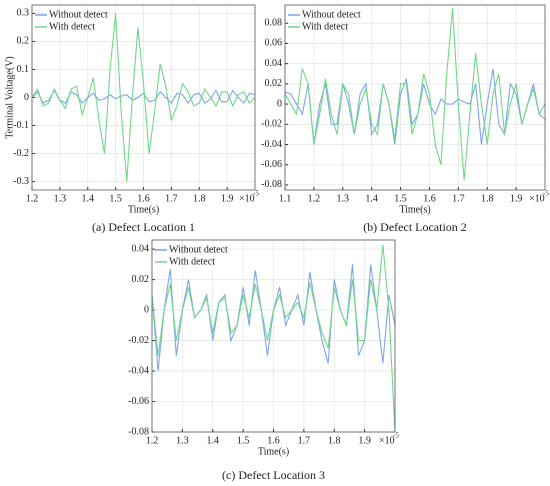 The image size is (550, 486). Describe the element at coordinates (21, 181) in the screenshot. I see `y-tick-label: -0.3` at that location.